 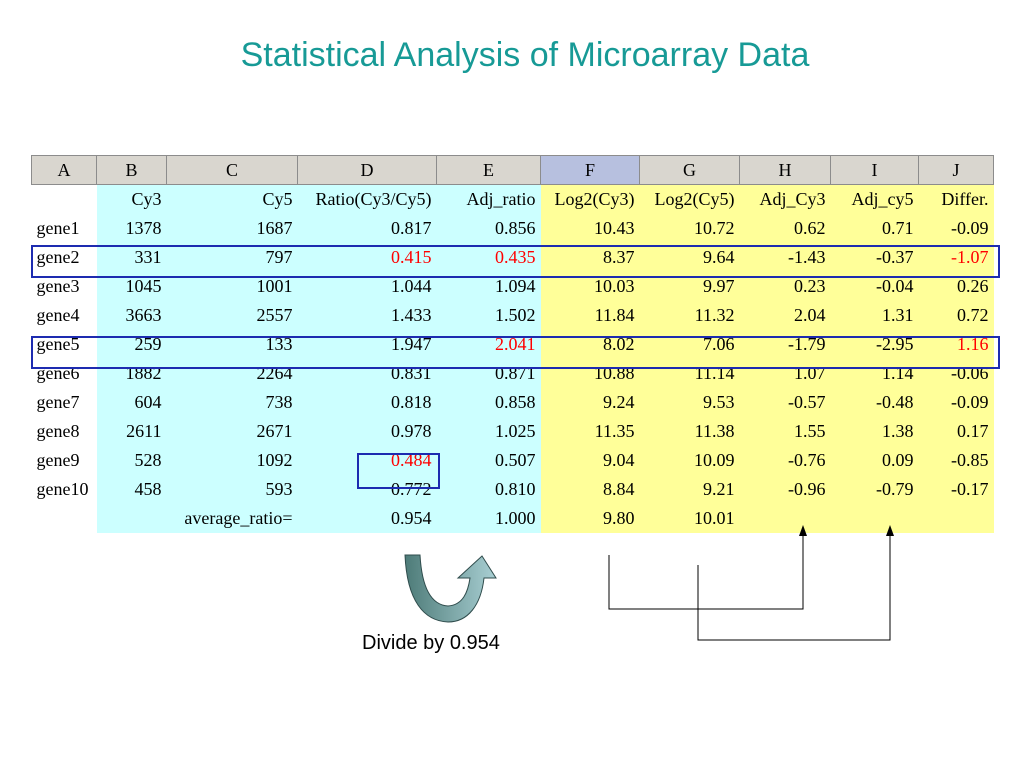 What do you see at coordinates (874, 228) in the screenshot?
I see `data-cell: 0.71` at bounding box center [874, 228].